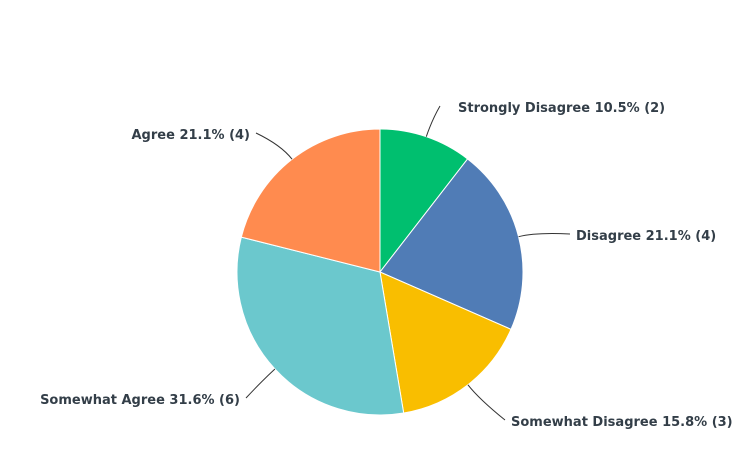  I want to click on data-label: Disagree 21.1% (4), so click(646, 236).